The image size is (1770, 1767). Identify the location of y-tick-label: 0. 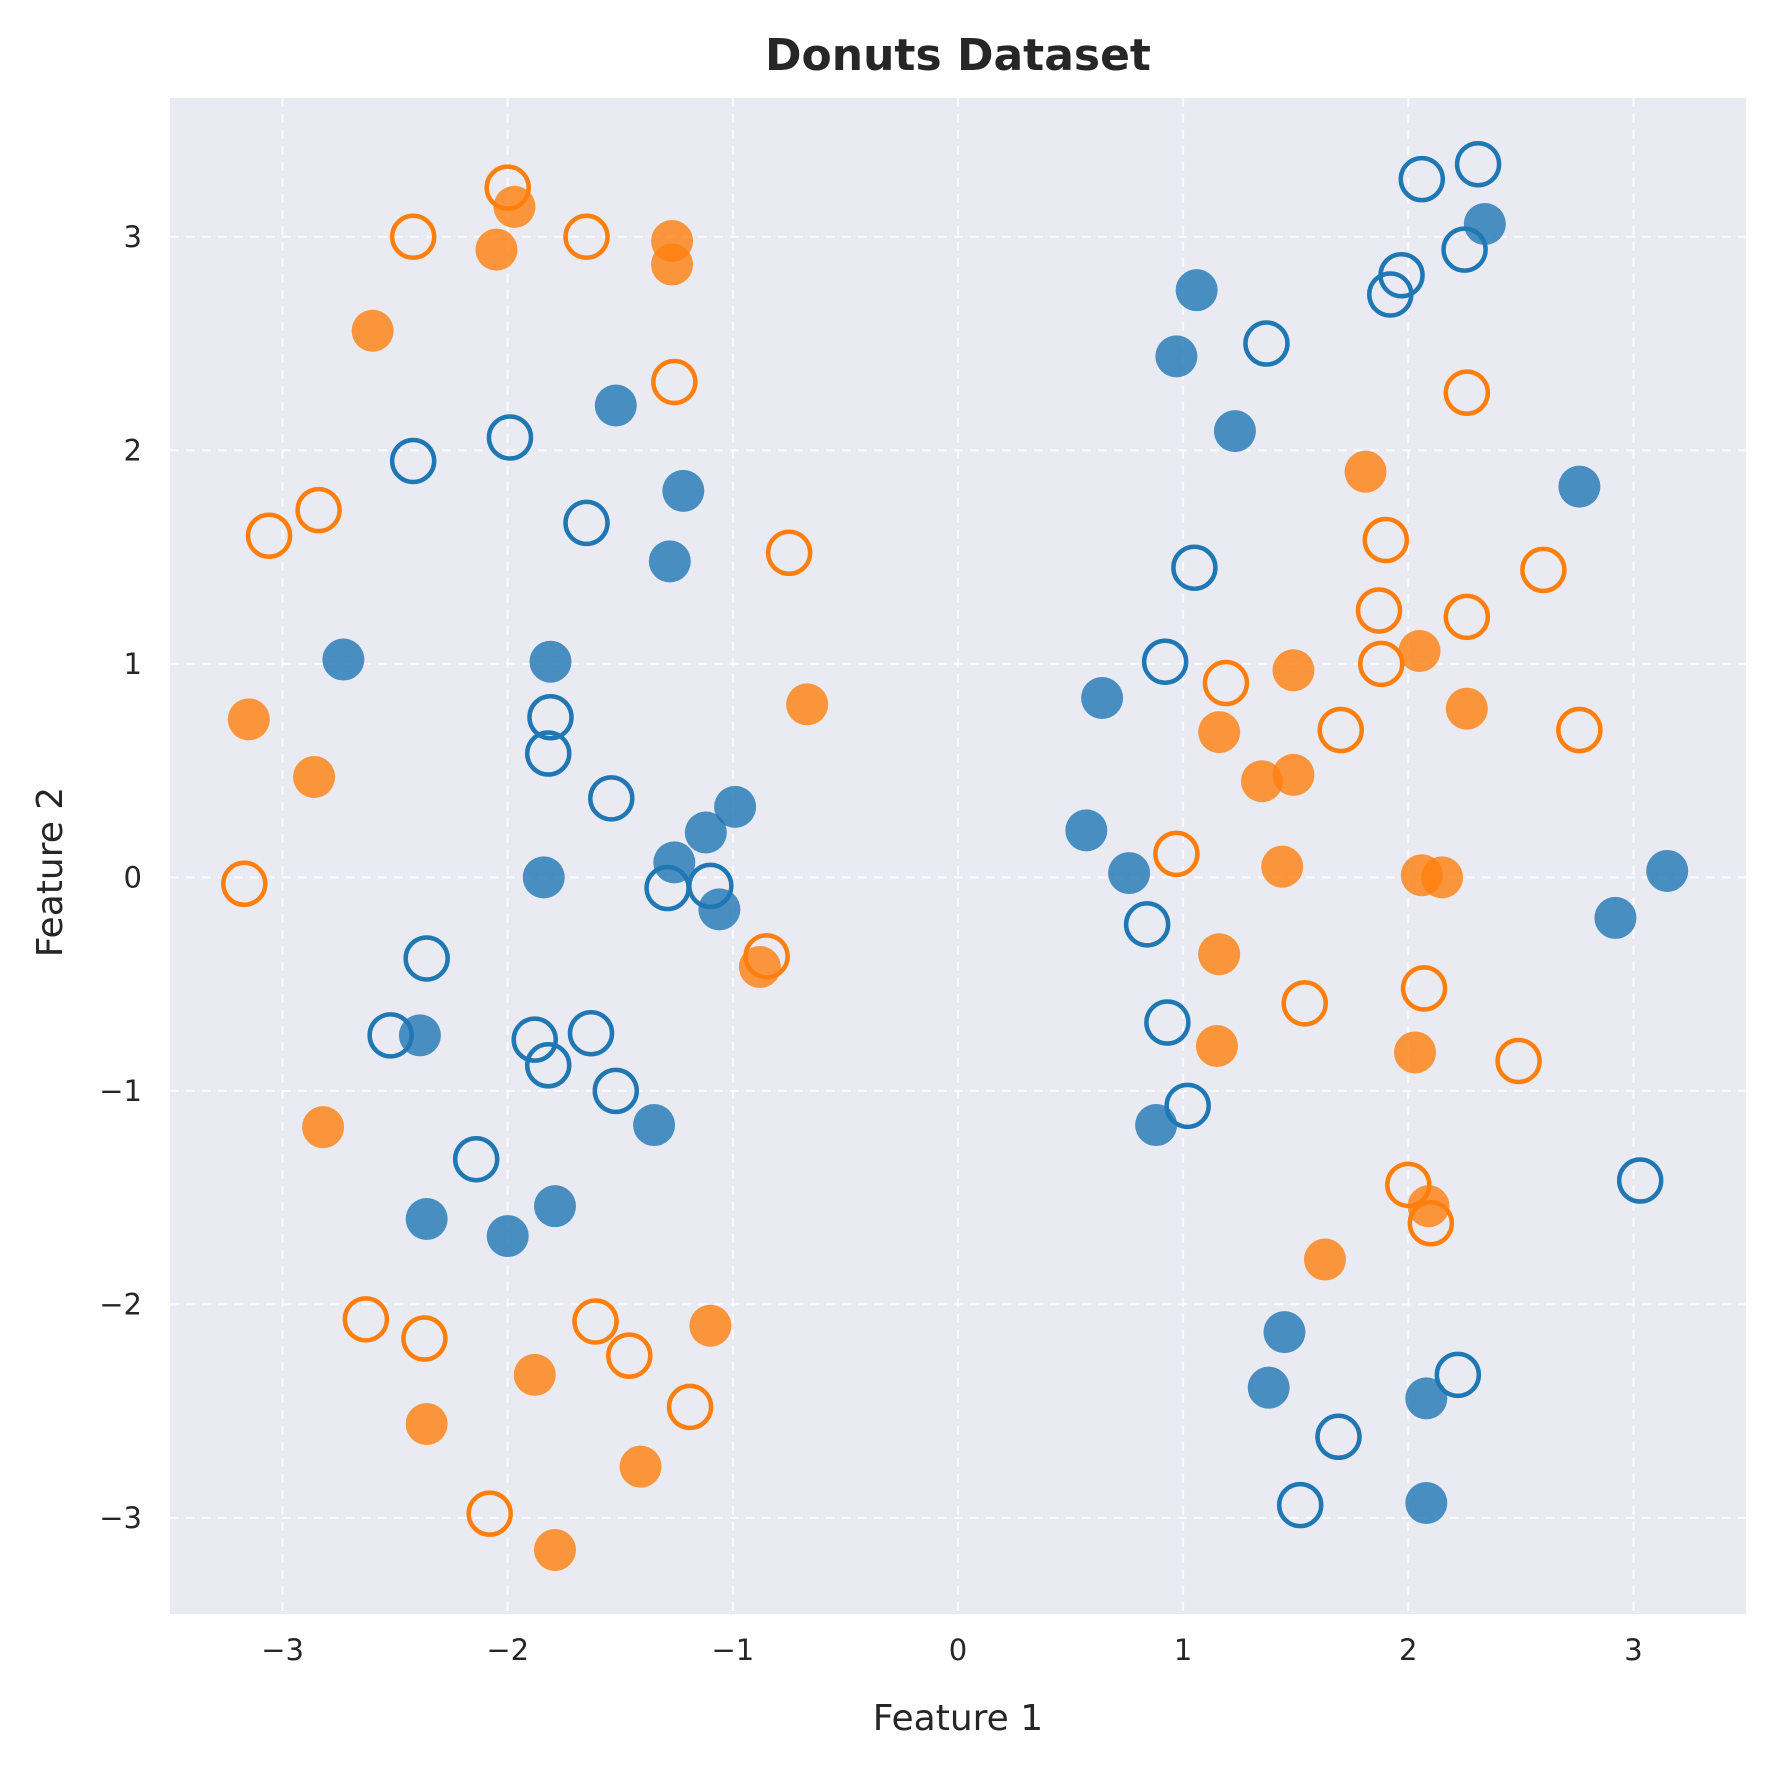
(133, 877).